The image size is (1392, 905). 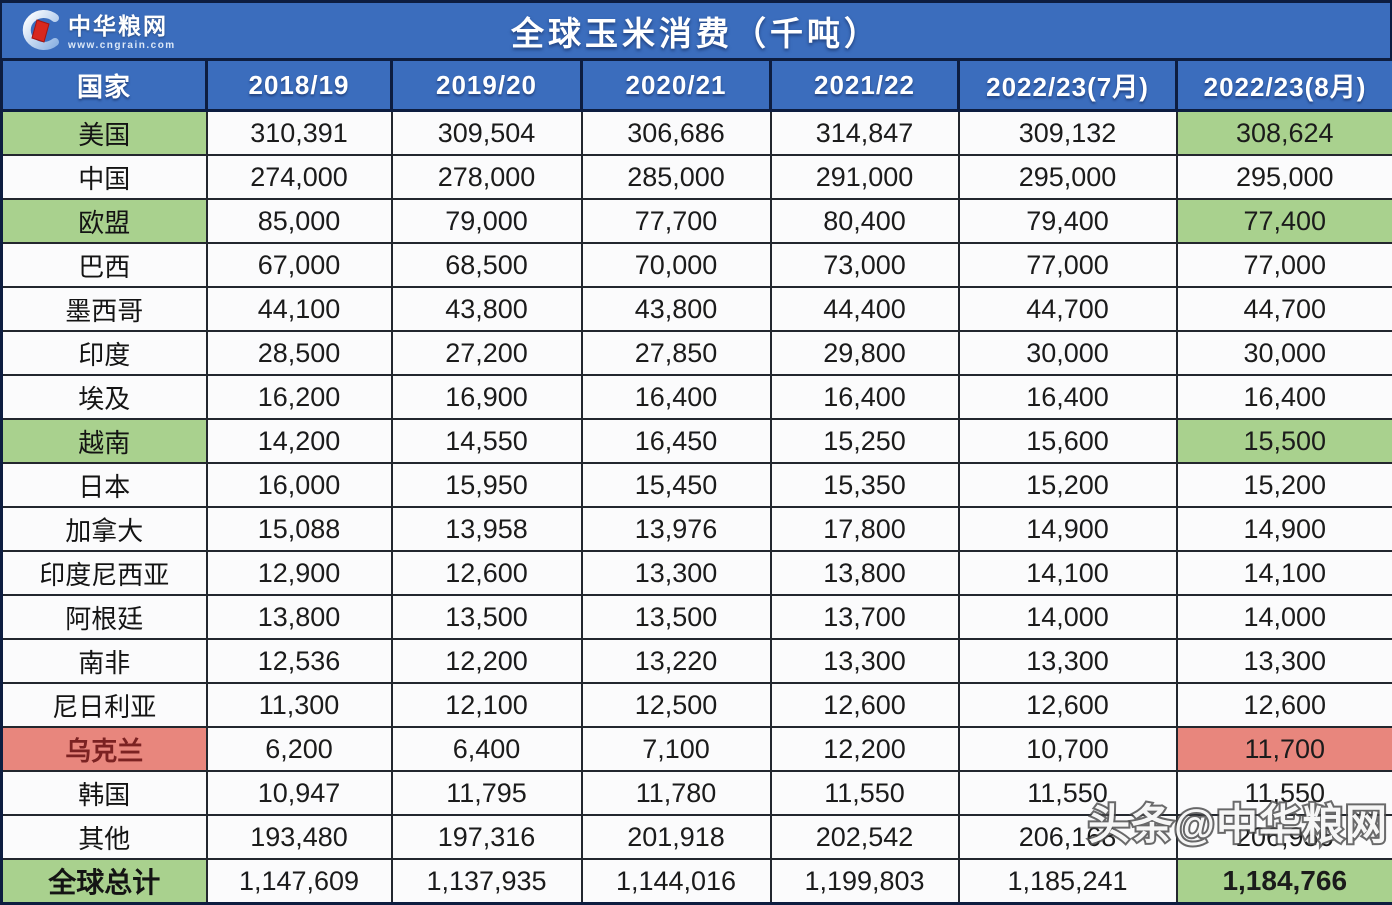 What do you see at coordinates (104, 221) in the screenshot?
I see `country-cell: 欧盟` at bounding box center [104, 221].